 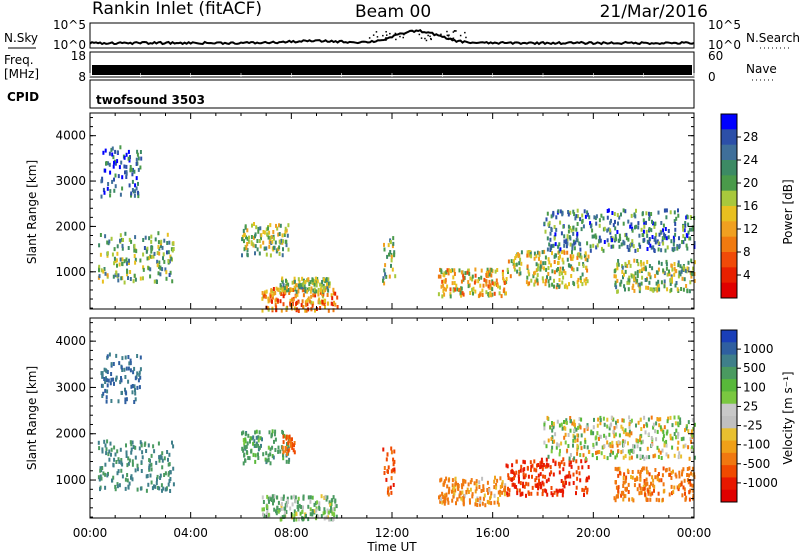 I want to click on cpid-frame, so click(x=392, y=94).